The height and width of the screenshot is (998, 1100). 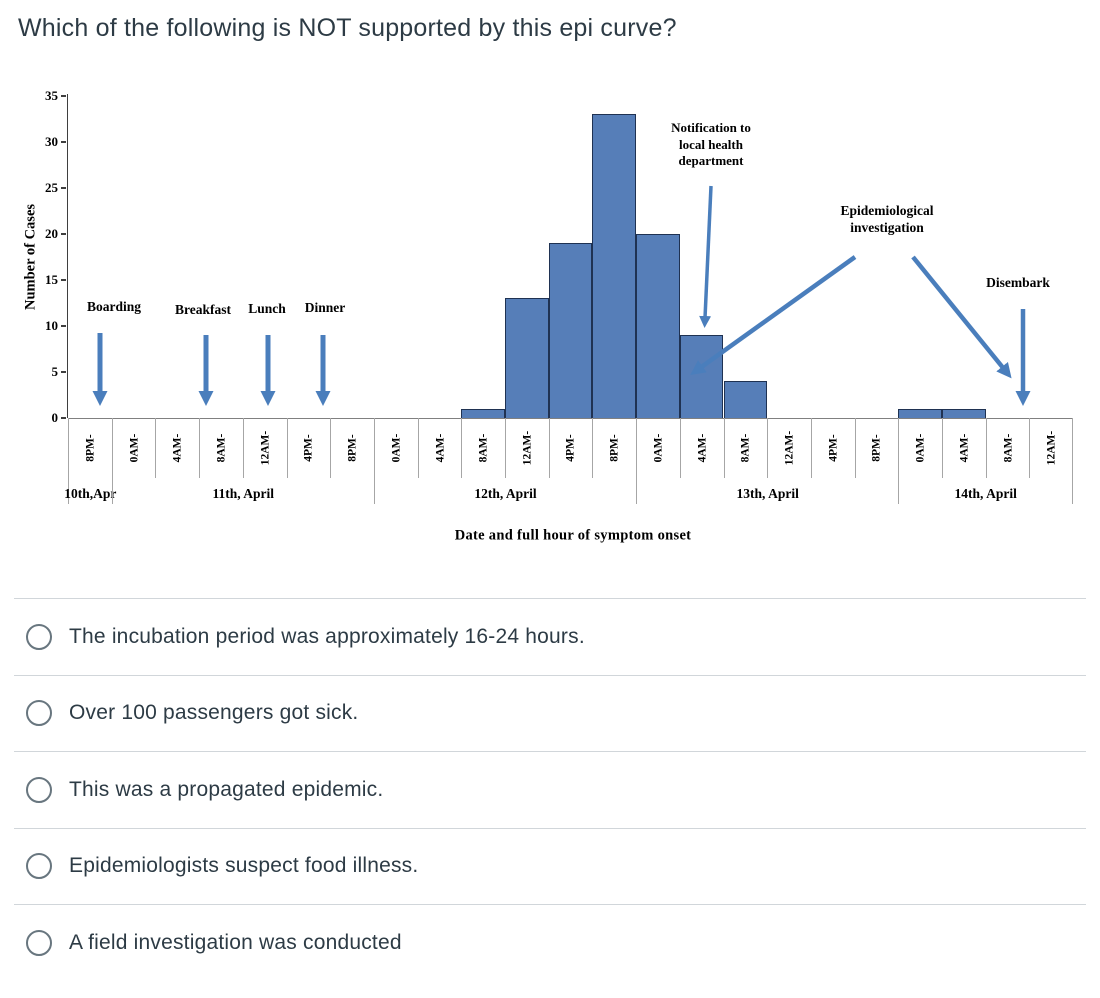 I want to click on answer-option-row: This was a propagated epidemic., so click(x=550, y=789).